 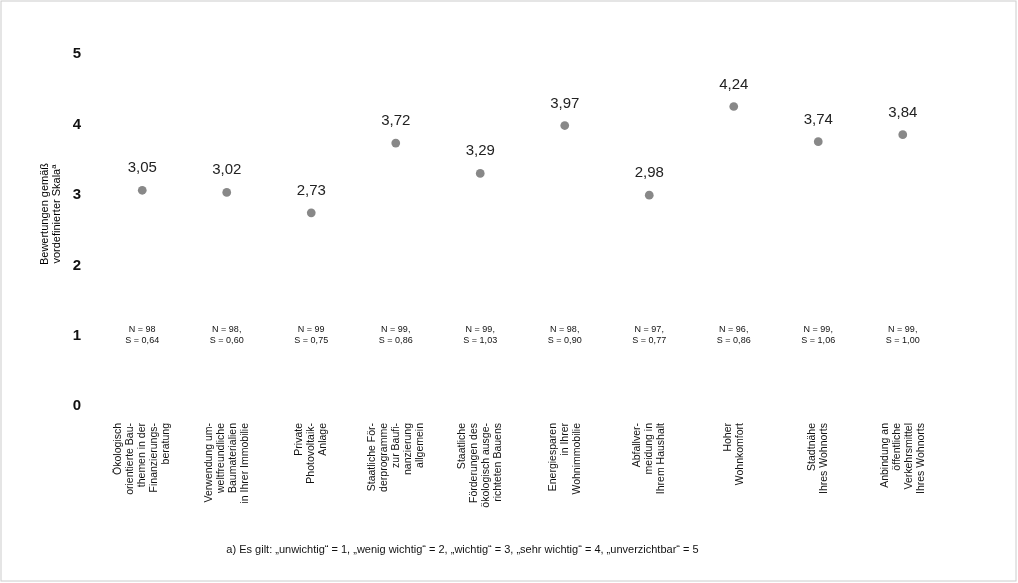 What do you see at coordinates (396, 120) in the screenshot?
I see `data-label: 3,72` at bounding box center [396, 120].